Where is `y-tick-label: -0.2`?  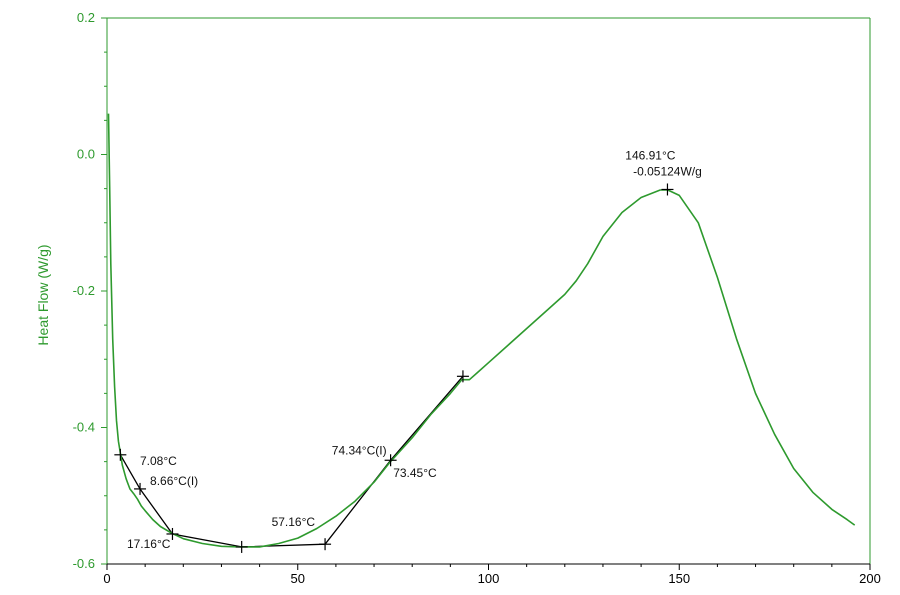 y-tick-label: -0.2 is located at coordinates (84, 290).